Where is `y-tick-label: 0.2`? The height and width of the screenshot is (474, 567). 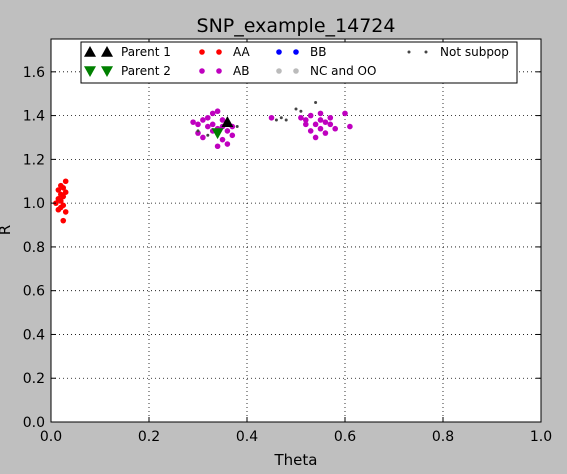
y-tick-label: 0.2 is located at coordinates (34, 379).